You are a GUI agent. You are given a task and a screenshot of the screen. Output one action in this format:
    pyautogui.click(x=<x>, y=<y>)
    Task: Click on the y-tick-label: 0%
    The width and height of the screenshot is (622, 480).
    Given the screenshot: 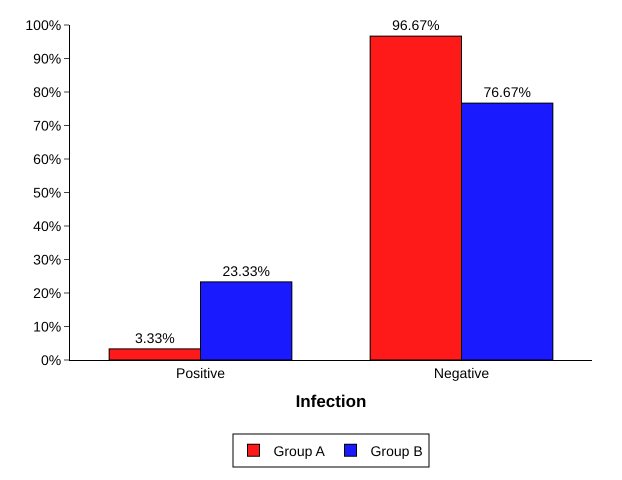 What is the action you would take?
    pyautogui.click(x=51, y=360)
    